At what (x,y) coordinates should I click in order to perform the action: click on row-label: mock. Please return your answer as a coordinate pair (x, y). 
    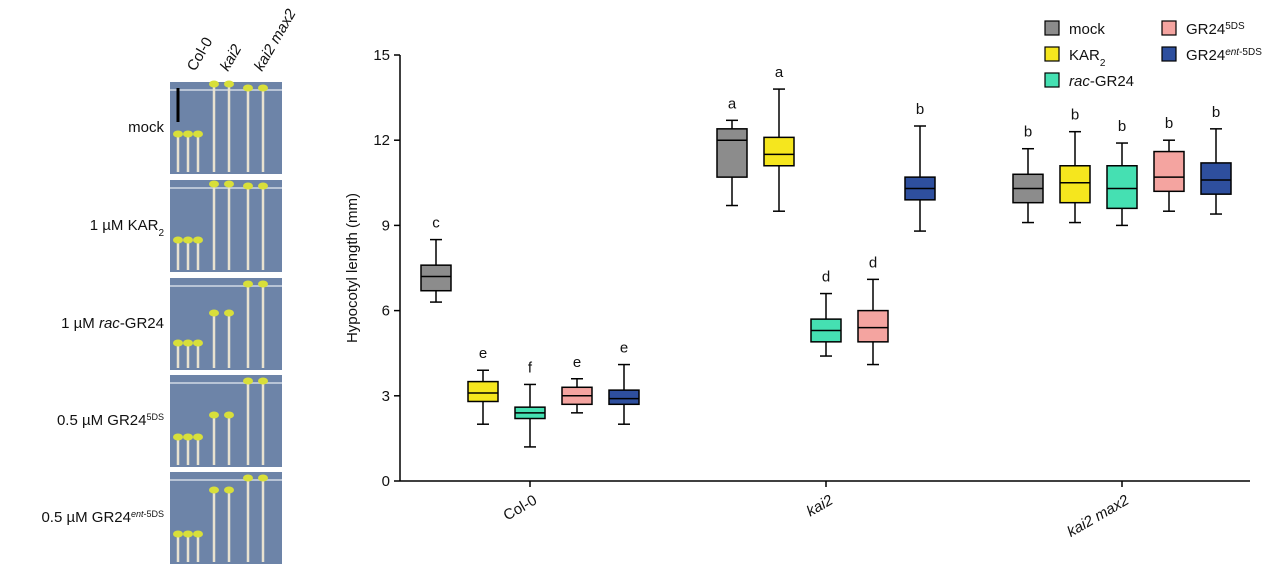
    Looking at the image, I should click on (146, 127).